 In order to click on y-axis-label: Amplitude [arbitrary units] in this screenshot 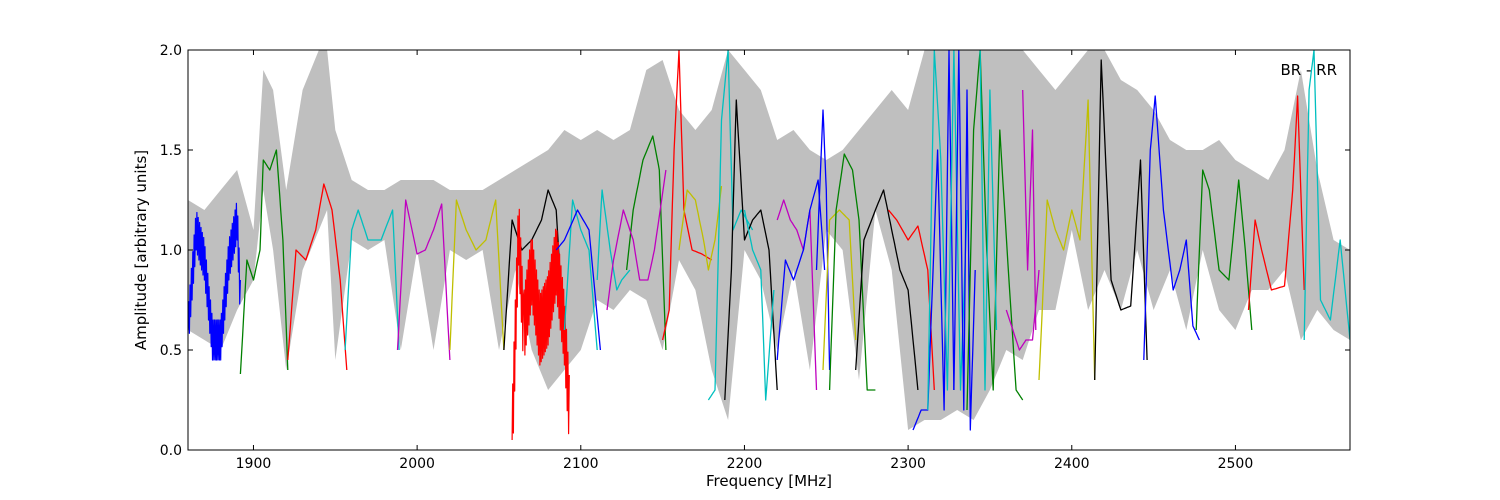, I will do `click(141, 250)`.